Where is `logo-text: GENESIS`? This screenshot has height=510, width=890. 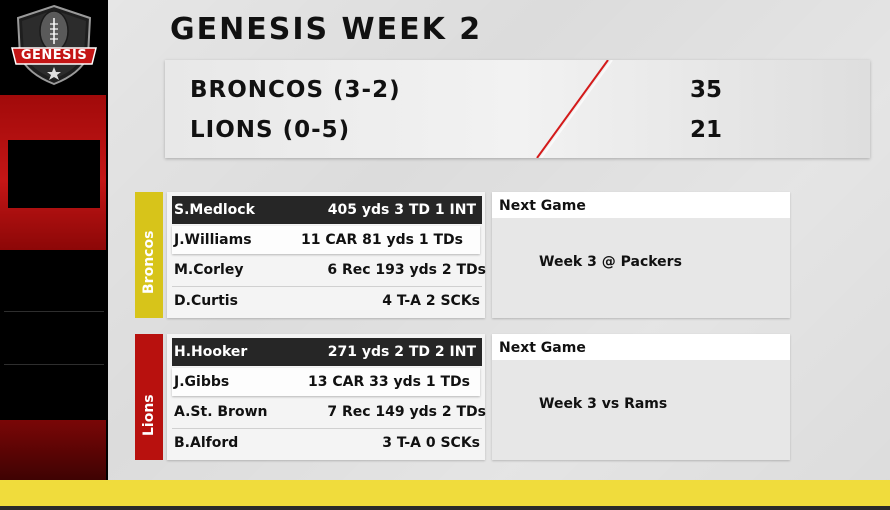 logo-text: GENESIS is located at coordinates (54, 55).